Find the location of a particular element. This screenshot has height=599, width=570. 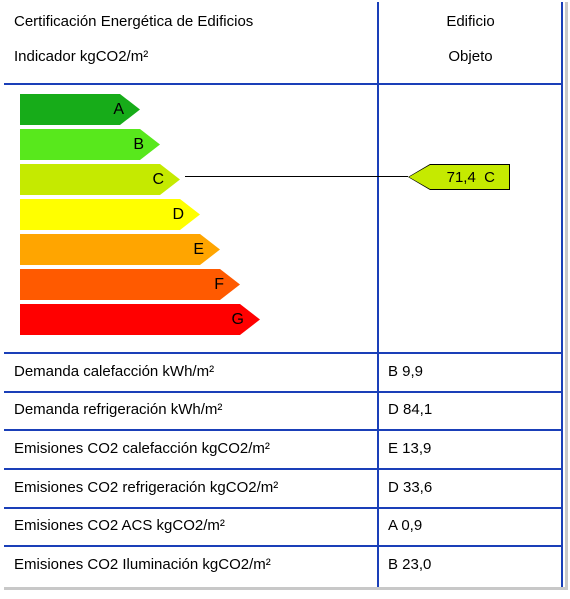

energy-class-c-arrow: C is located at coordinates (100, 179).